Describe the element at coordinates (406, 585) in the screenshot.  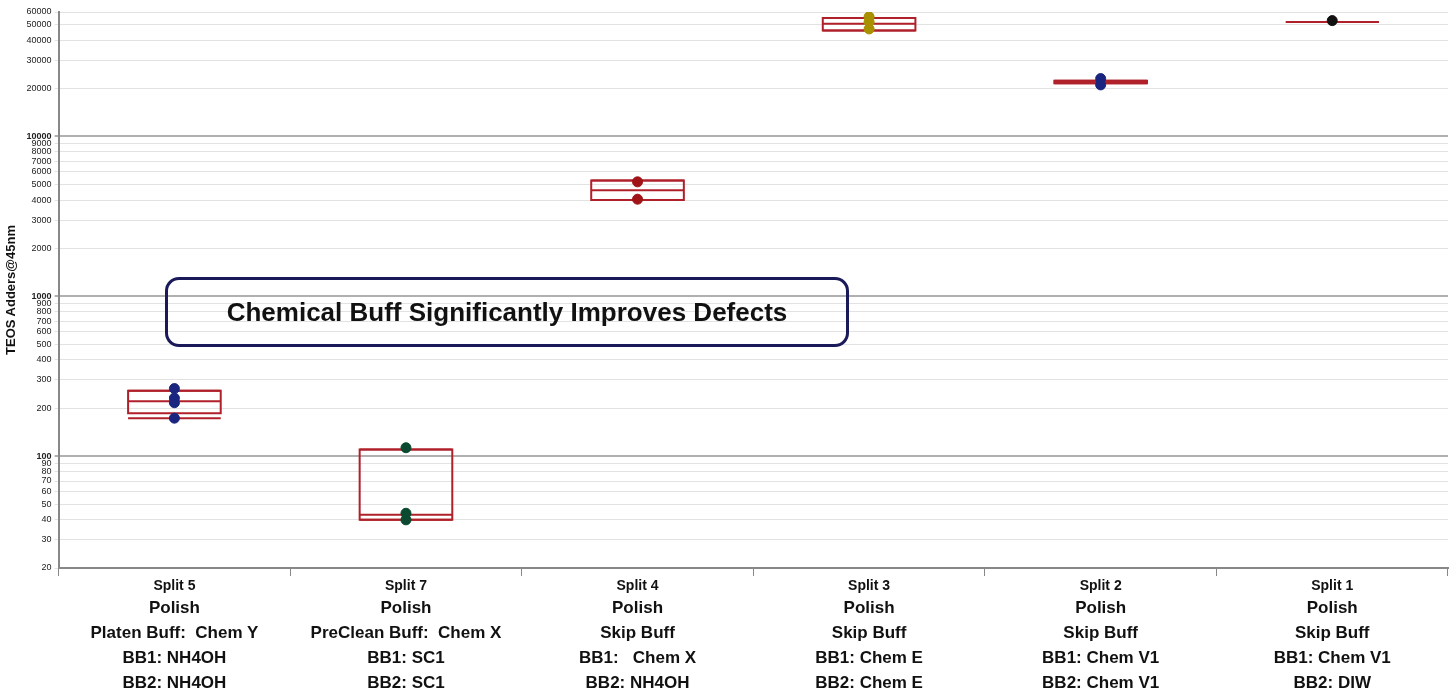
I see `x-tick-label: Split 7` at that location.